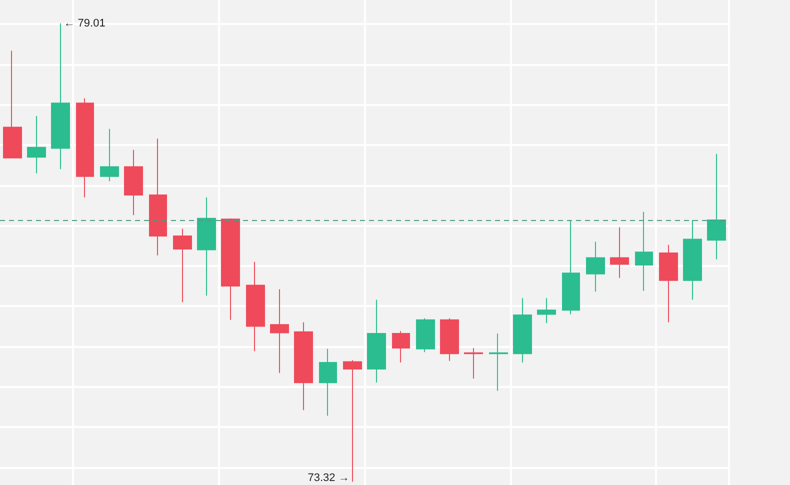 The height and width of the screenshot is (485, 790). Describe the element at coordinates (329, 478) in the screenshot. I see `annotation: 73.32 →` at that location.